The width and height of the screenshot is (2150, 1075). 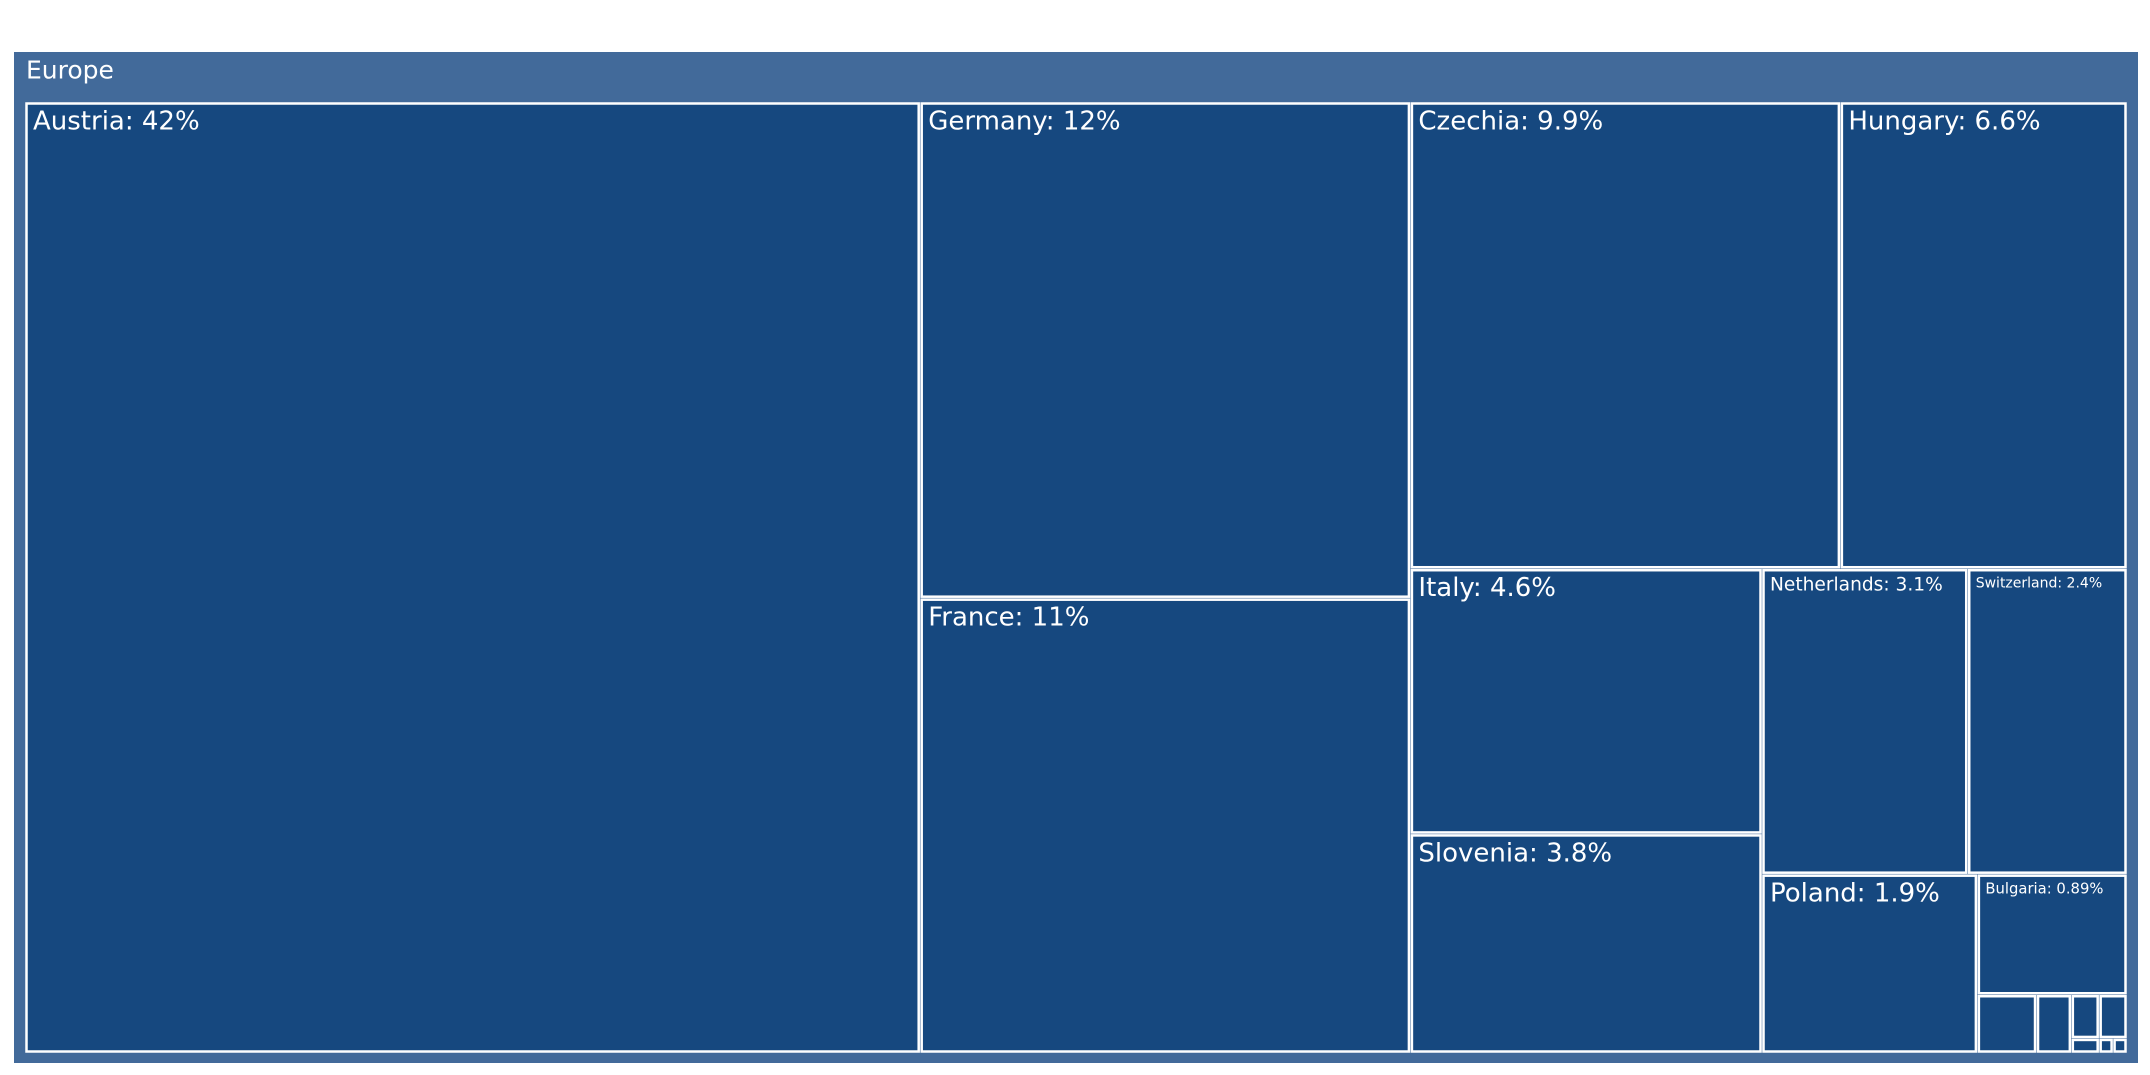 I want to click on tile-label: Italy: 4.6%, so click(x=1487, y=588).